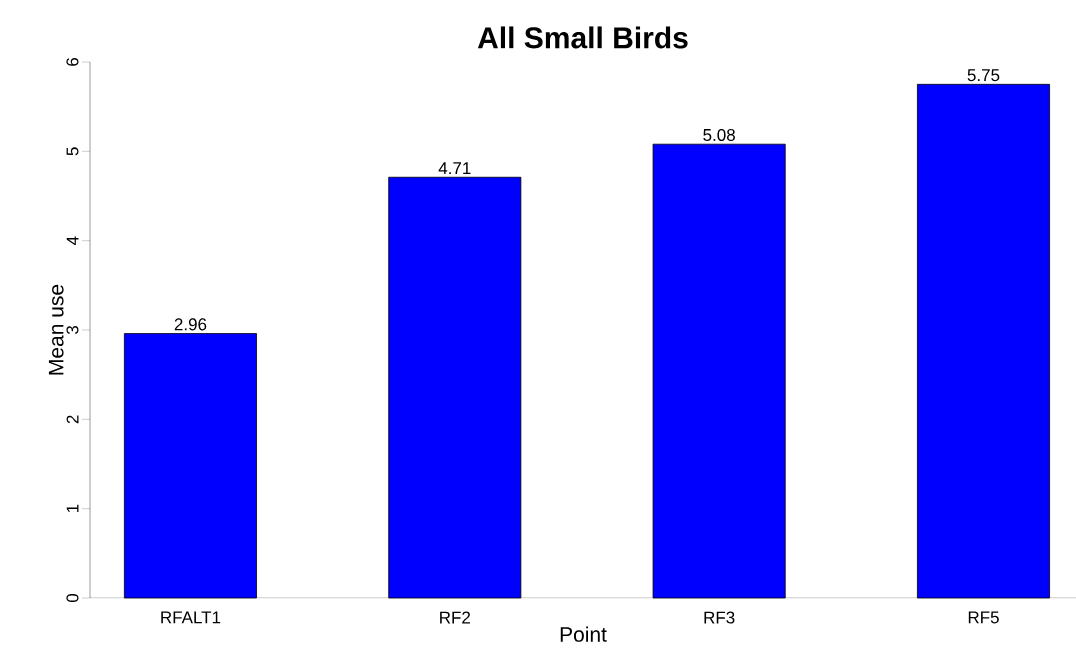  Describe the element at coordinates (72, 419) in the screenshot. I see `y-tick-label: 2` at that location.